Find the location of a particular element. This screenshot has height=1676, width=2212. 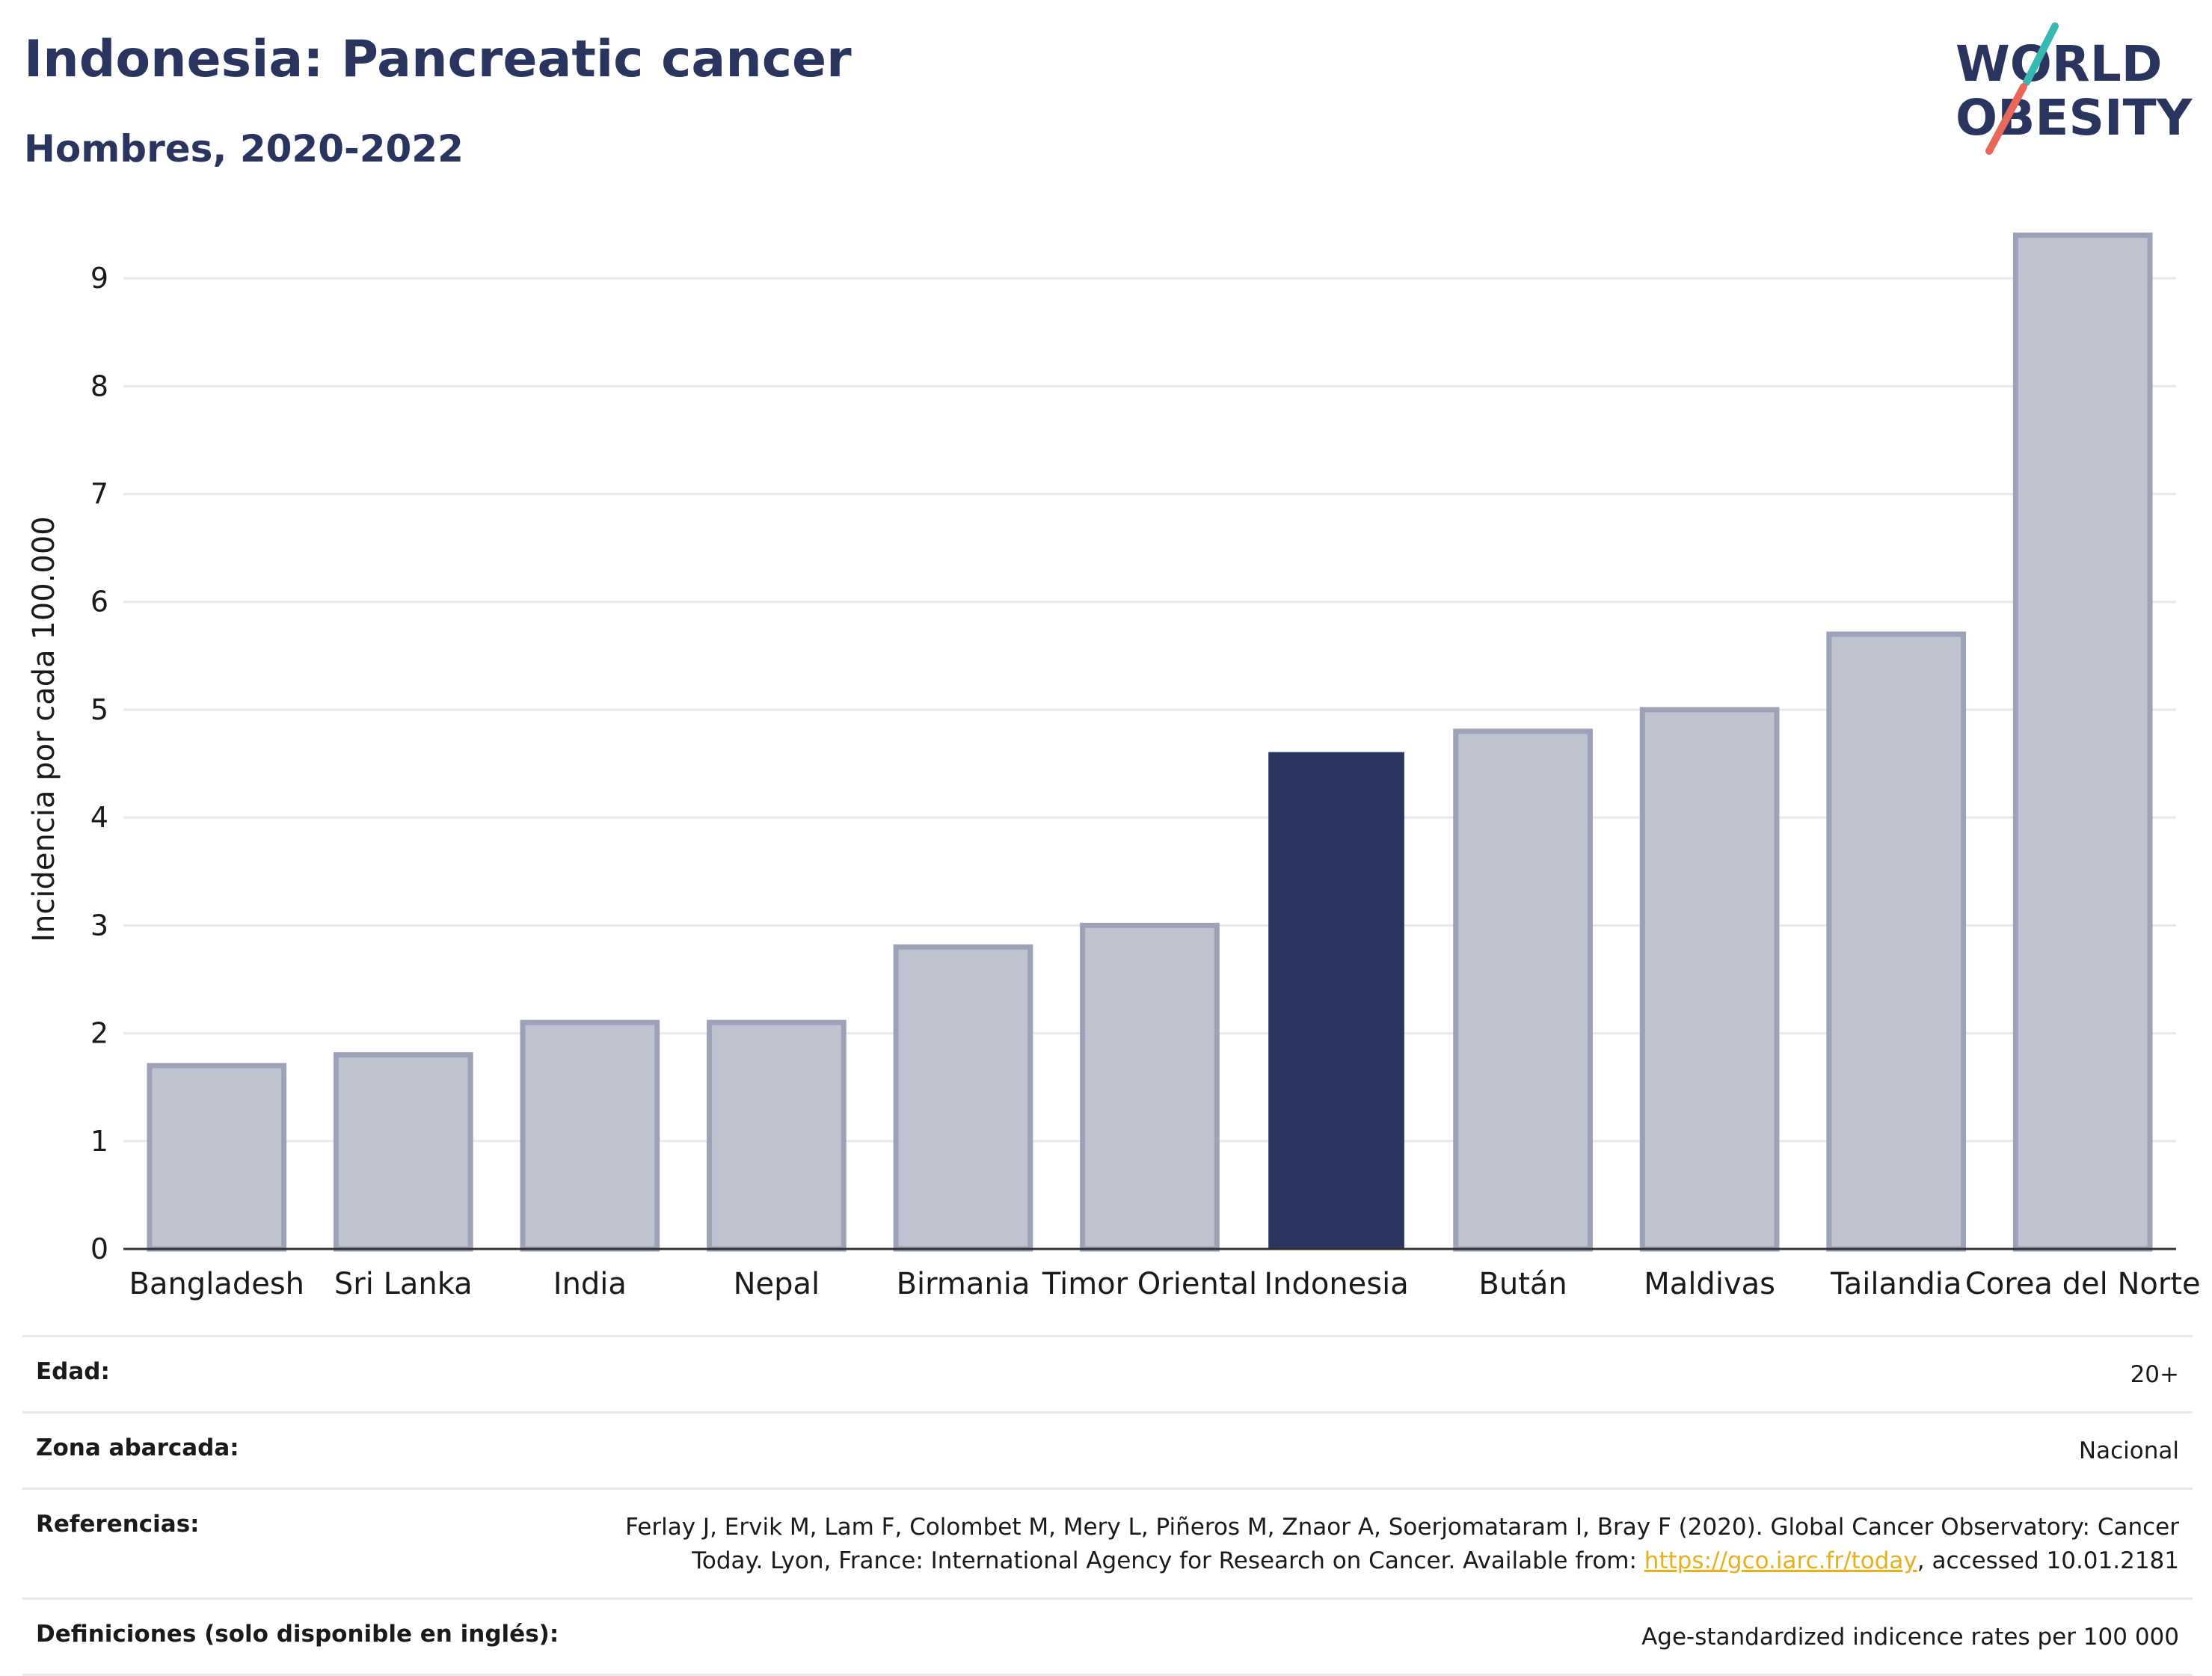

x-tick-label: Maldivas is located at coordinates (1709, 1284).